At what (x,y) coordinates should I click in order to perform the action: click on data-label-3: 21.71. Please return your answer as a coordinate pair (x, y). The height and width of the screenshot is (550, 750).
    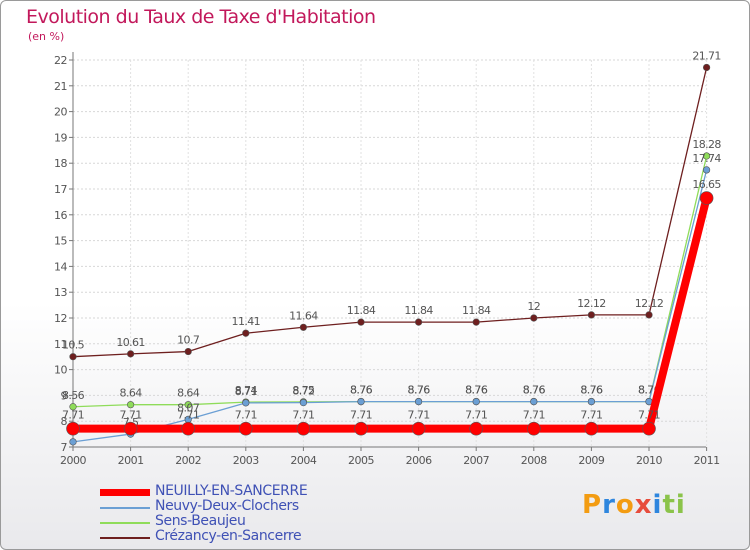
    Looking at the image, I should click on (706, 55).